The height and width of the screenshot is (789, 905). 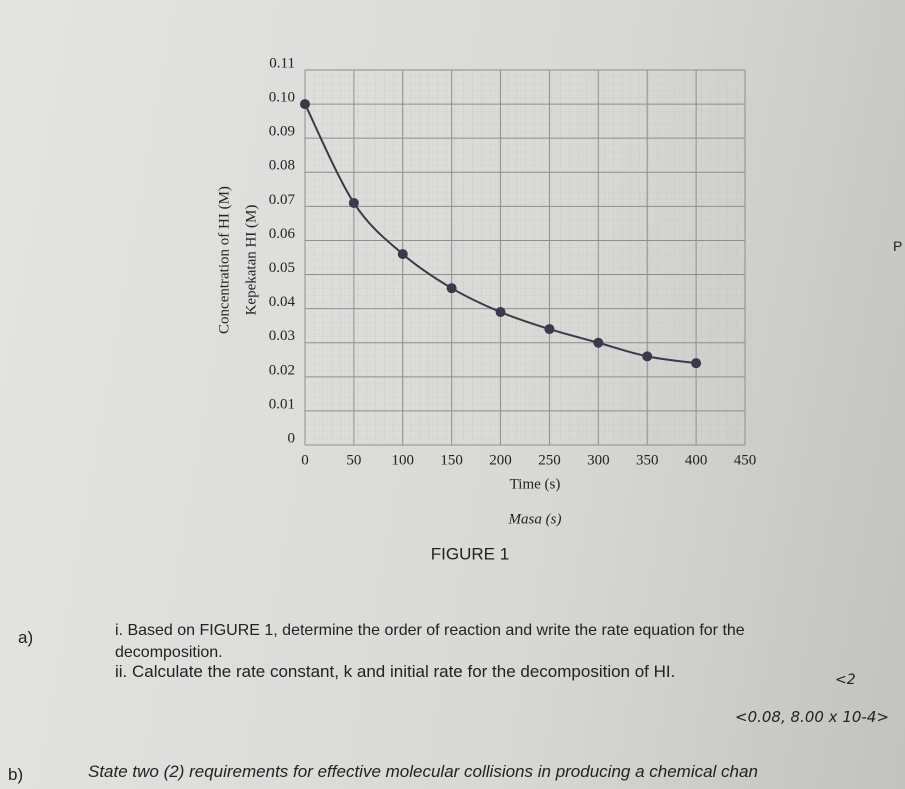 What do you see at coordinates (500, 460) in the screenshot?
I see `x-tick-label: 200` at bounding box center [500, 460].